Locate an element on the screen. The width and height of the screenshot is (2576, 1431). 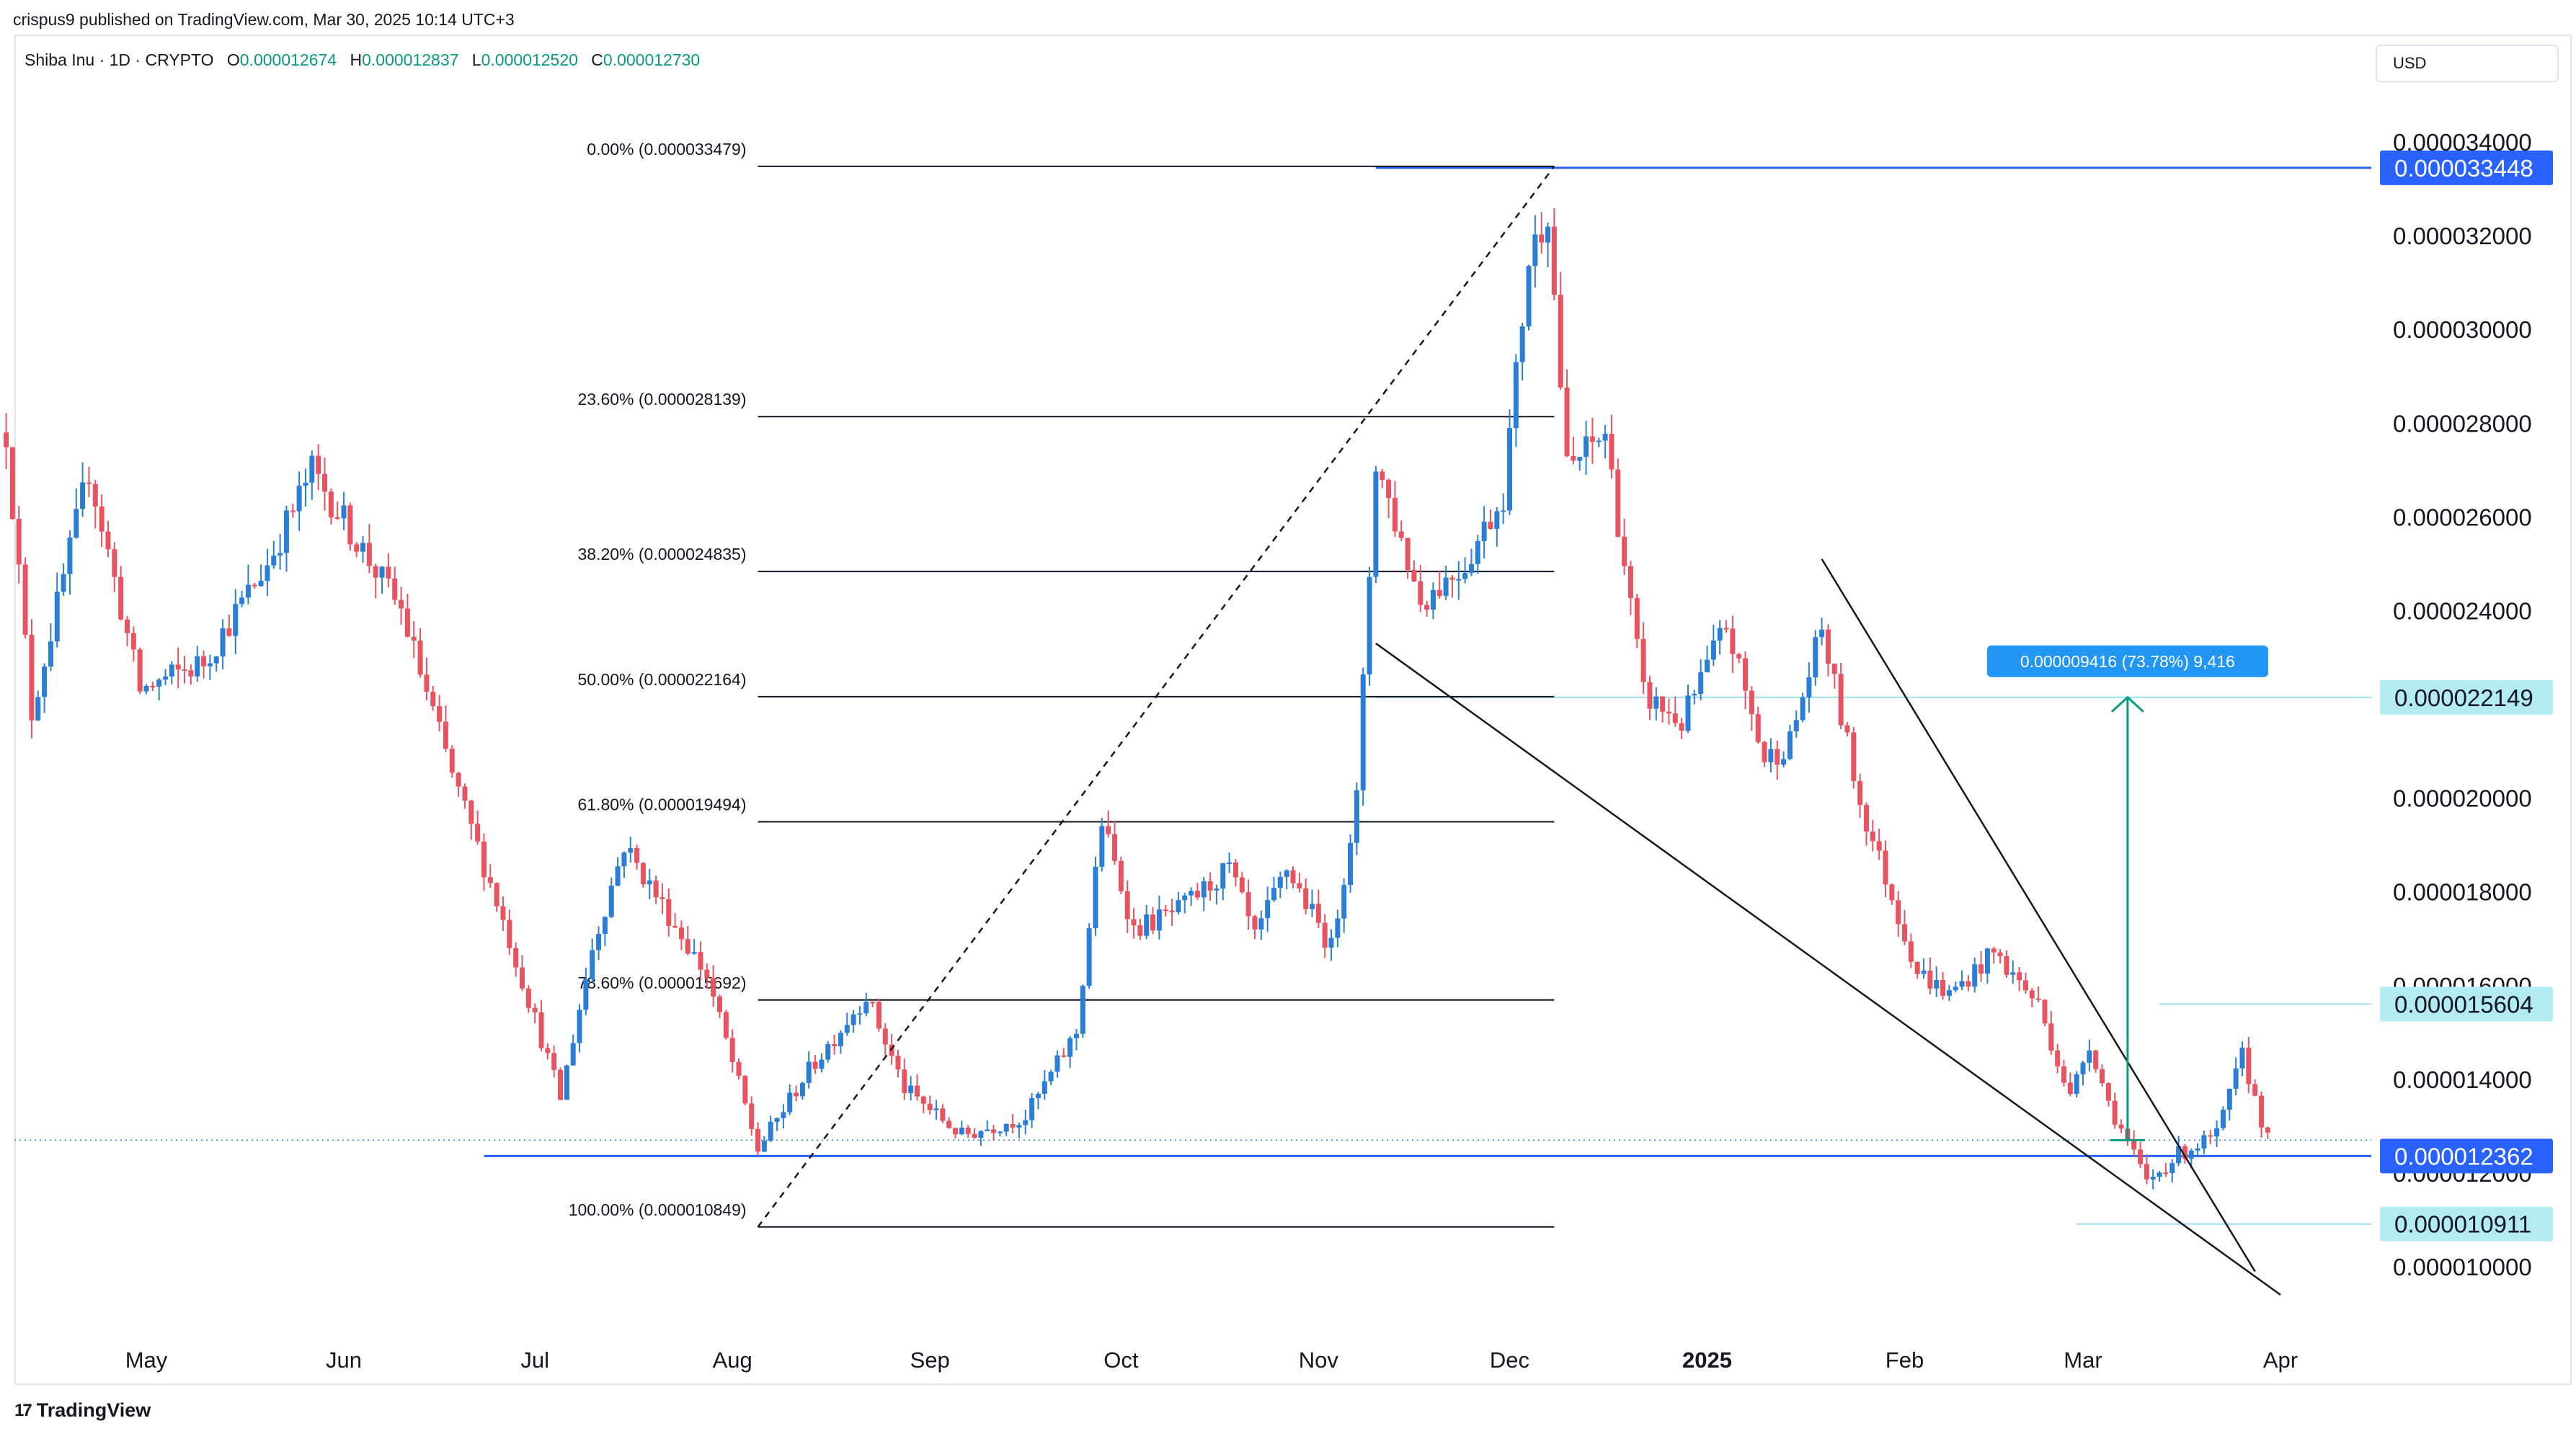
fib-level-label: 100.00% (0.000010849) is located at coordinates (658, 1209).